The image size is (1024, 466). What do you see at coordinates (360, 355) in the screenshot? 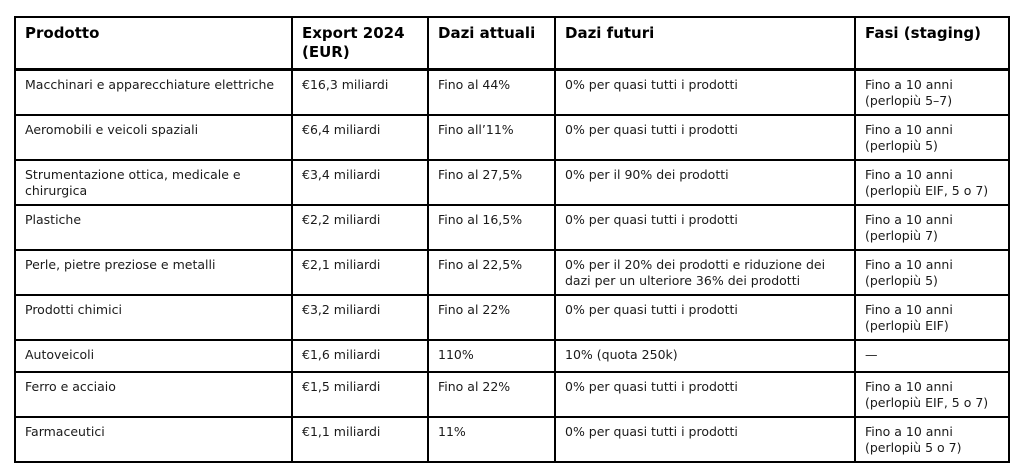
I see `cell-export: €1,6 miliardi` at bounding box center [360, 355].